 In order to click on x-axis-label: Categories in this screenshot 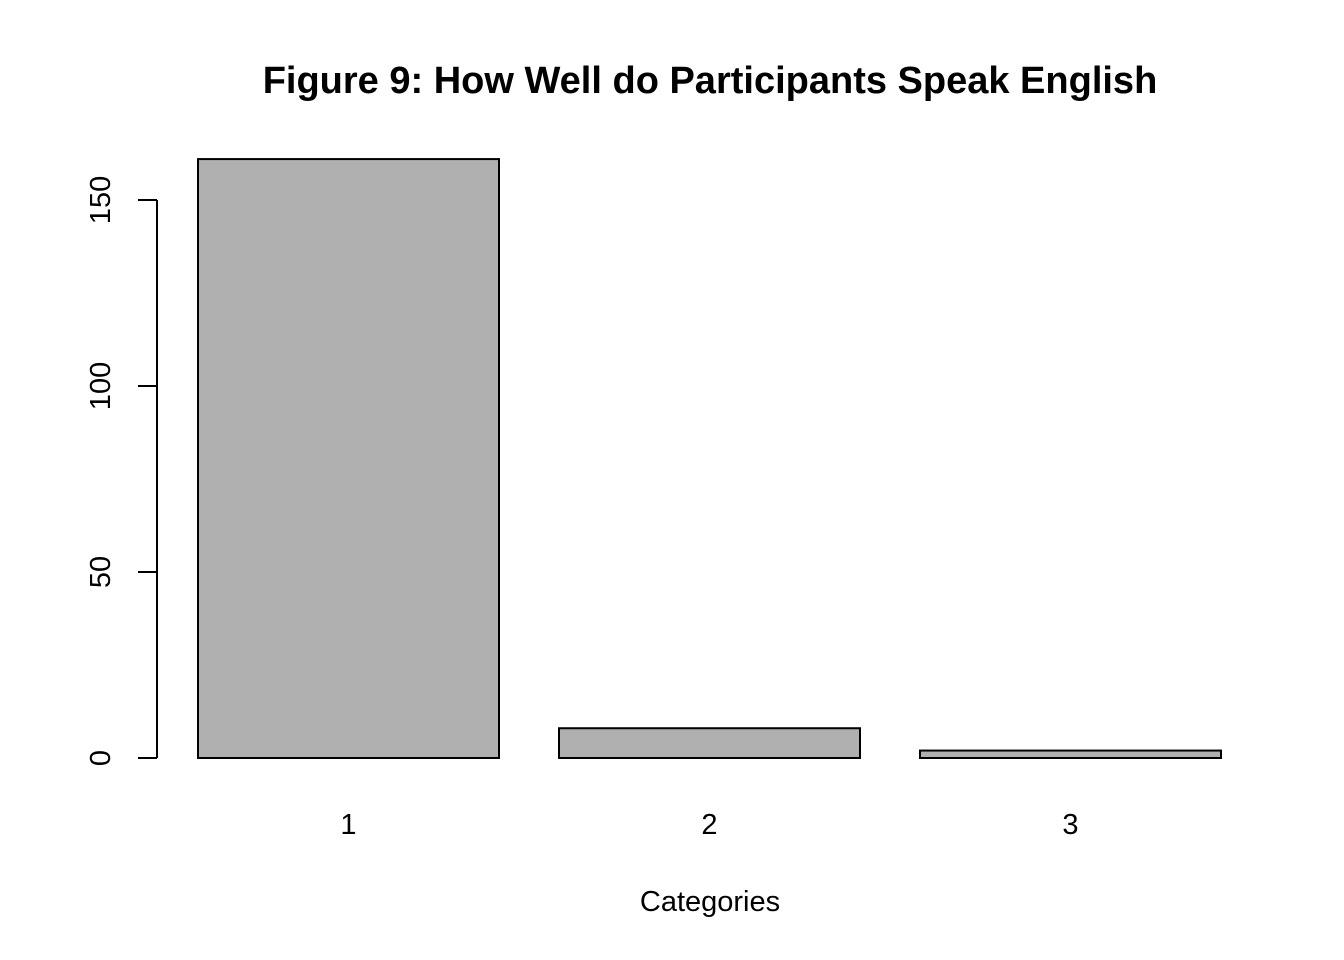, I will do `click(710, 902)`.